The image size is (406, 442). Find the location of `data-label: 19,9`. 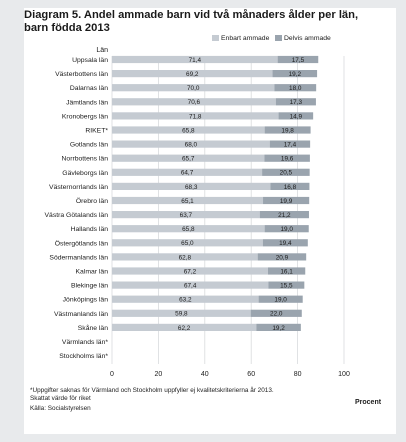

data-label: 19,9 is located at coordinates (286, 201).